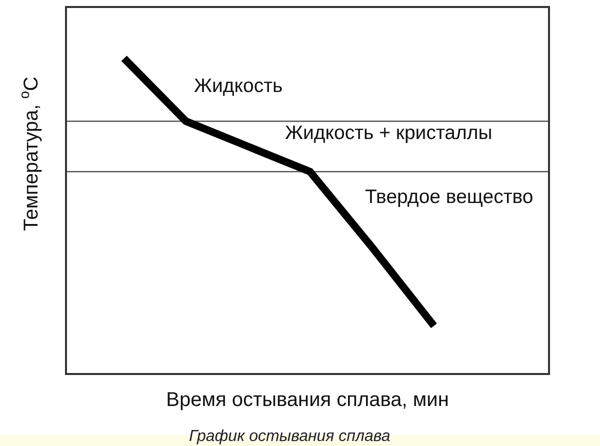  Describe the element at coordinates (289, 436) in the screenshot. I see `text: График остывания сплава` at that location.